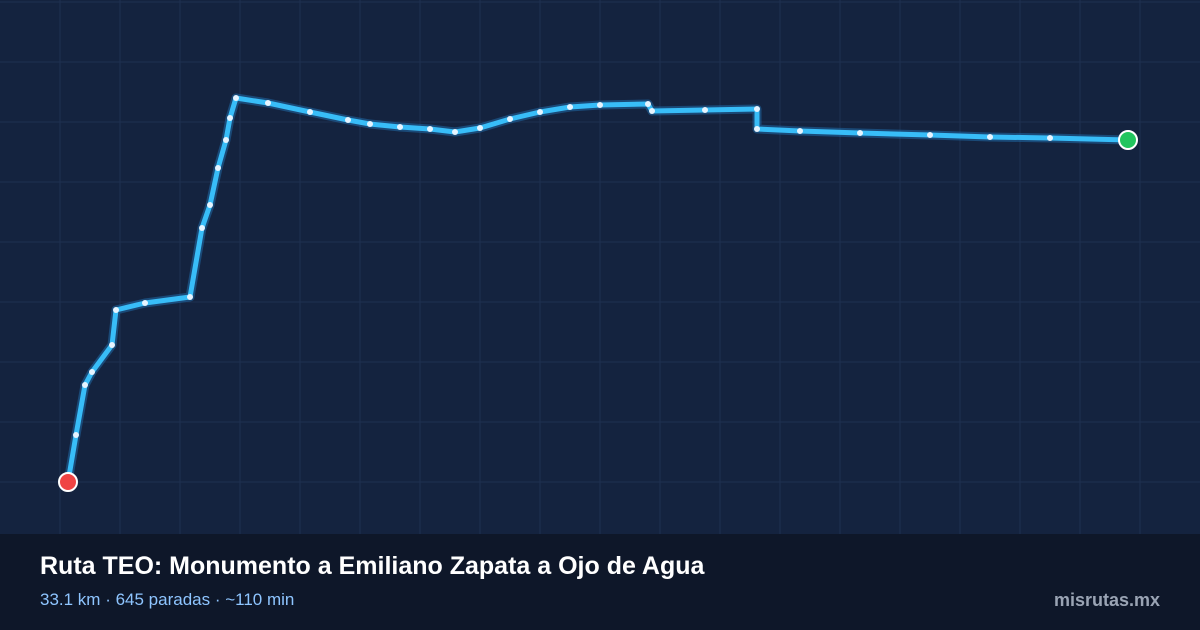 This screenshot has height=630, width=1200. What do you see at coordinates (68, 482) in the screenshot?
I see `start-marker` at bounding box center [68, 482].